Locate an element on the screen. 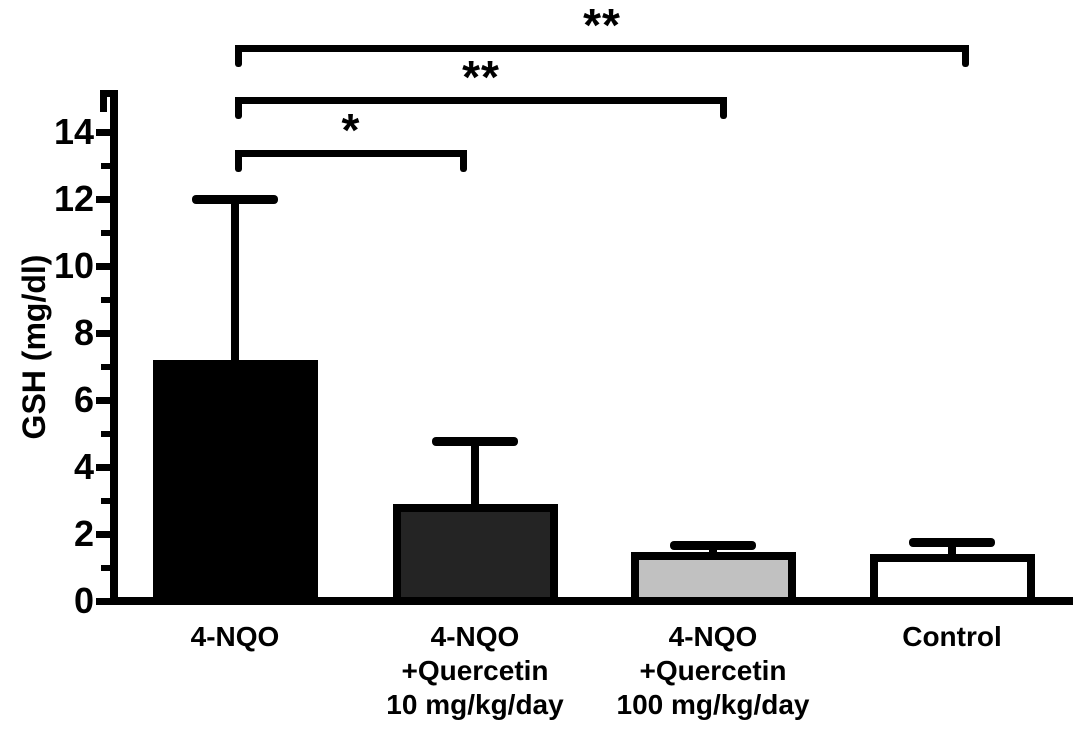  x-axis-label-group-2: 4-NQO +Quercetin 10 mg/kg/day is located at coordinates (475, 671).